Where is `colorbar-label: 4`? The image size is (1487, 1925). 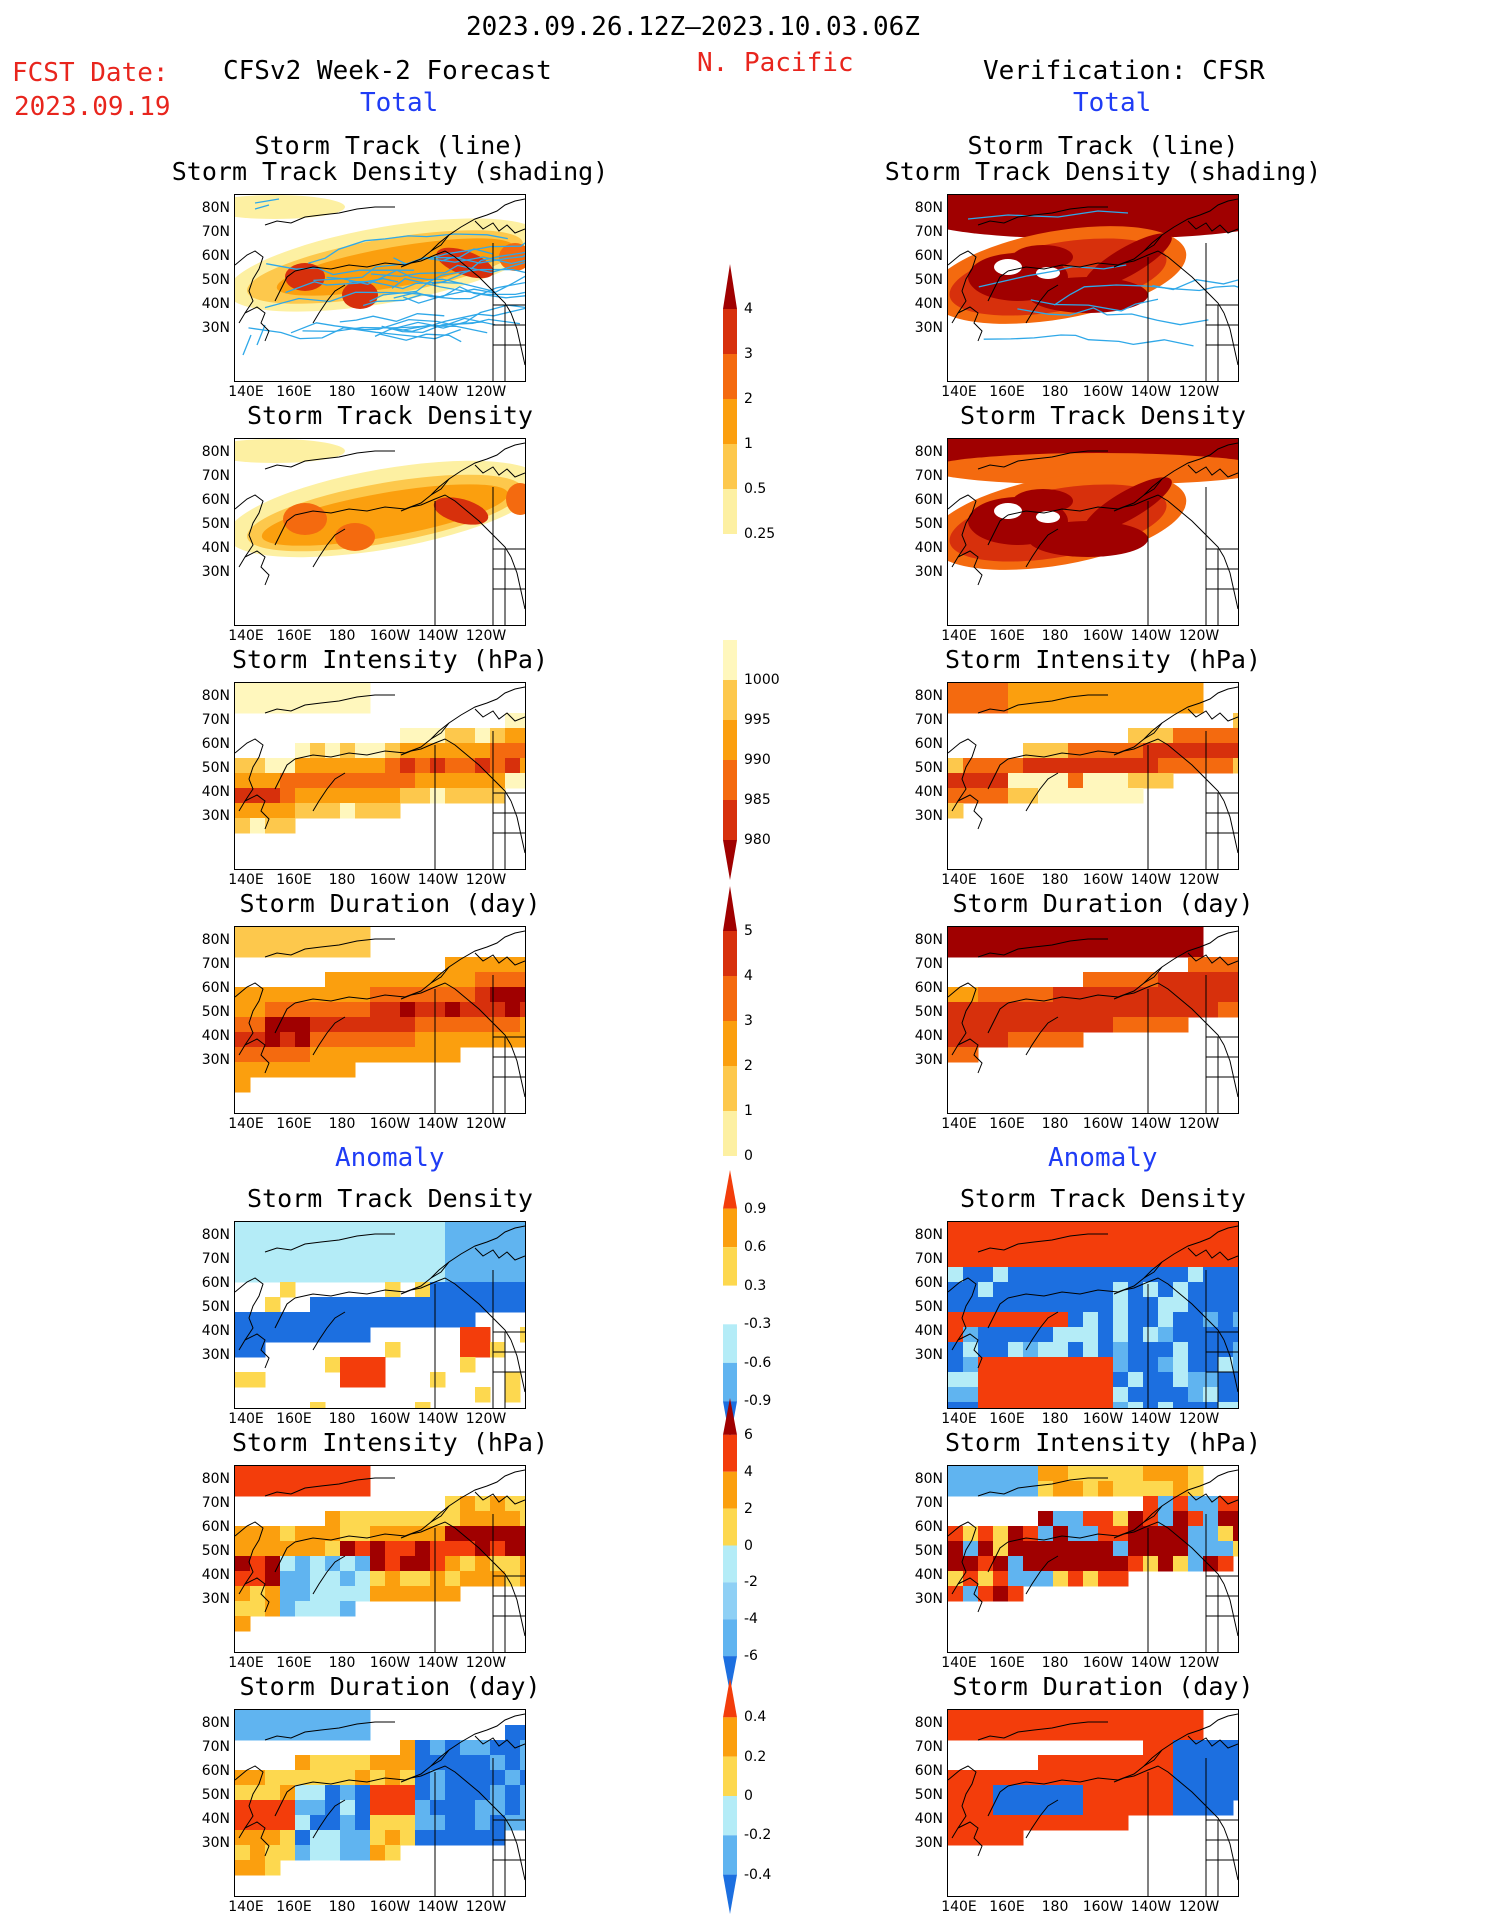
colorbar-label: 4 is located at coordinates (748, 1471).